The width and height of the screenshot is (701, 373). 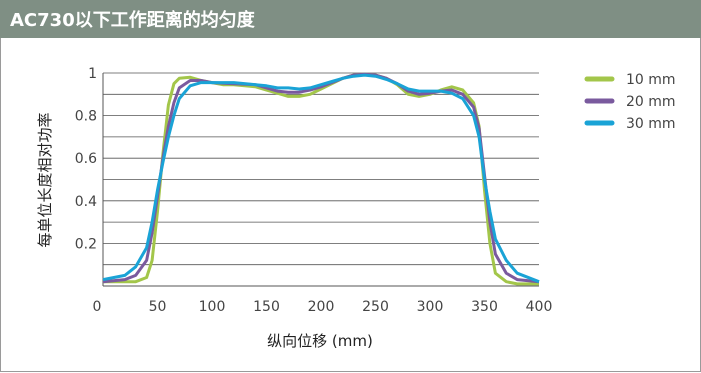 What do you see at coordinates (158, 307) in the screenshot?
I see `x-tick-label: 50` at bounding box center [158, 307].